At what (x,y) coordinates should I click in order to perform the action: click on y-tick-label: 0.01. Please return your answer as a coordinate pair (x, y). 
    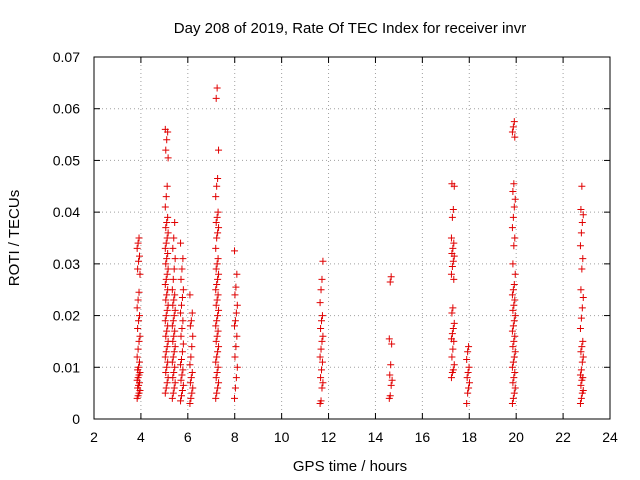
    Looking at the image, I should click on (66, 367).